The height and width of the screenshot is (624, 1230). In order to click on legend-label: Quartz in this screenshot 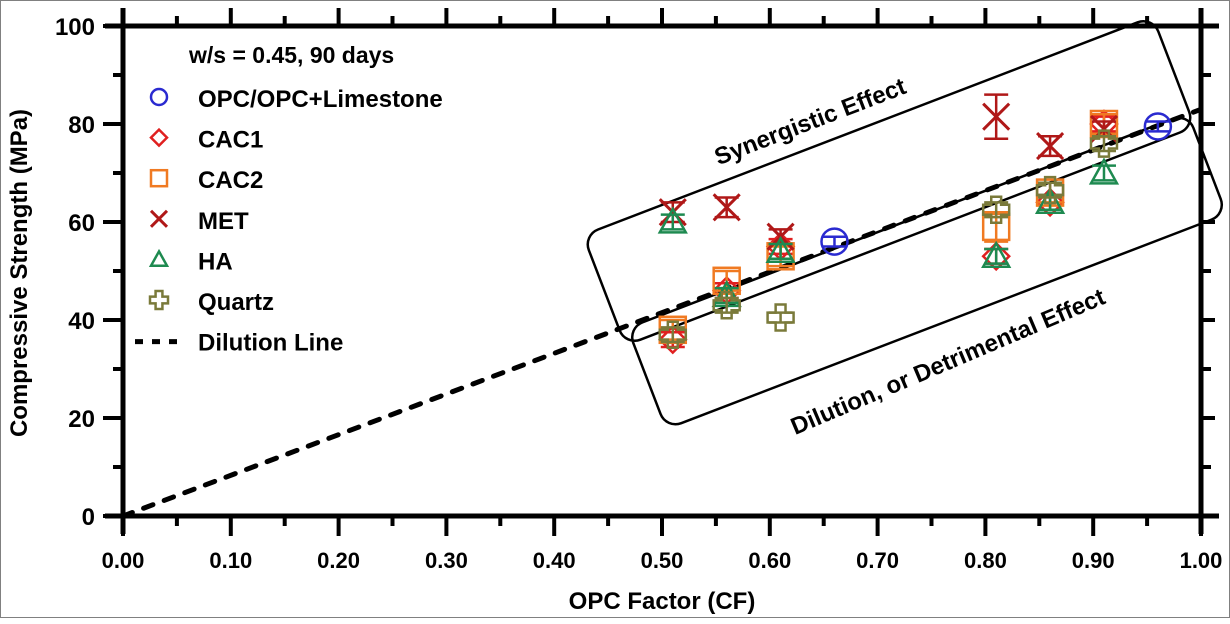, I will do `click(236, 302)`.